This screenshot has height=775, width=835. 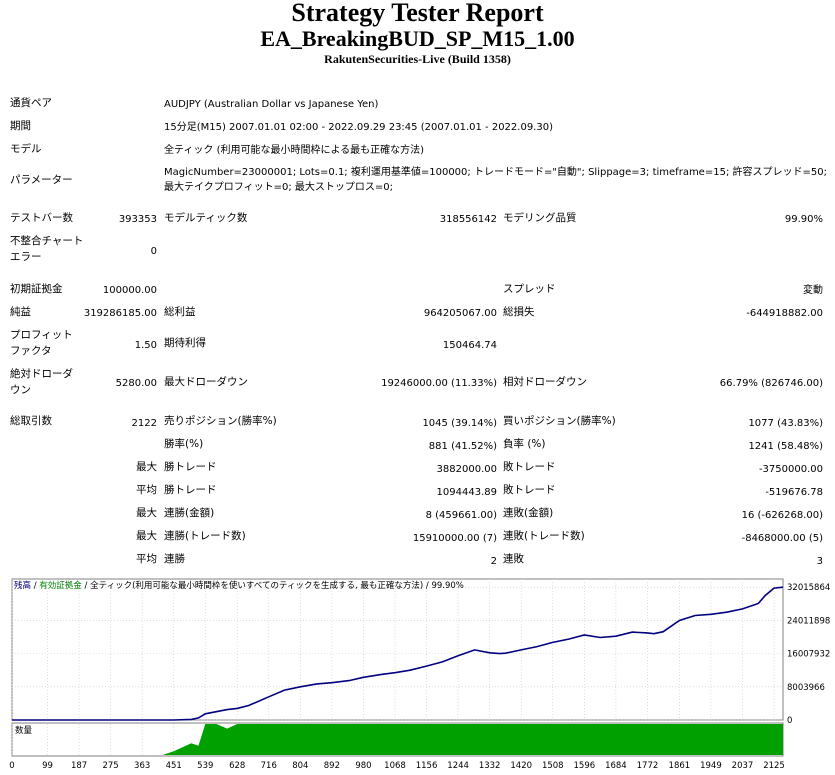 What do you see at coordinates (427, 766) in the screenshot?
I see `x-tick-label: 1156` at bounding box center [427, 766].